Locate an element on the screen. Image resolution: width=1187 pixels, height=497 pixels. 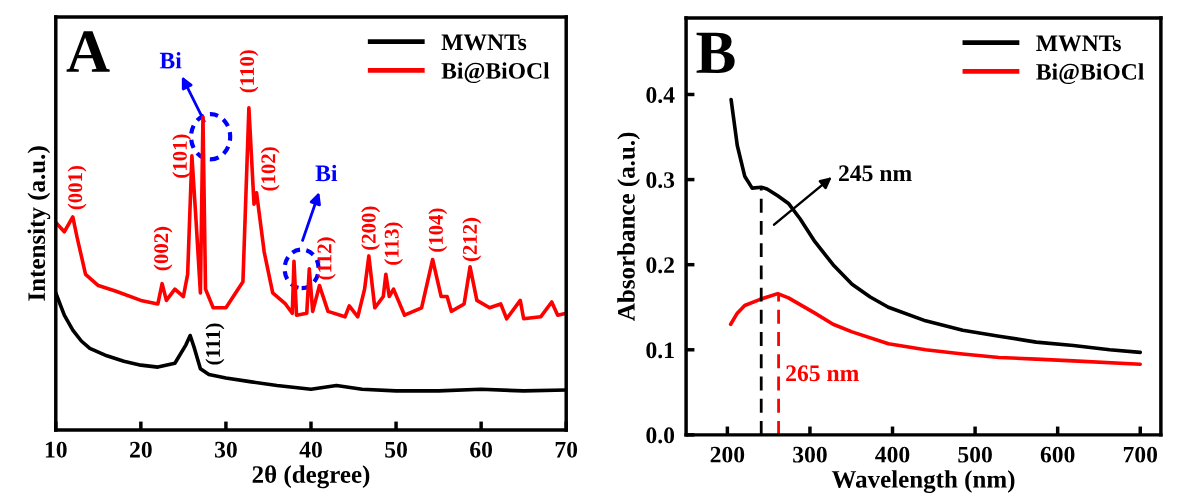
annotation: (212) is located at coordinates (472, 239).